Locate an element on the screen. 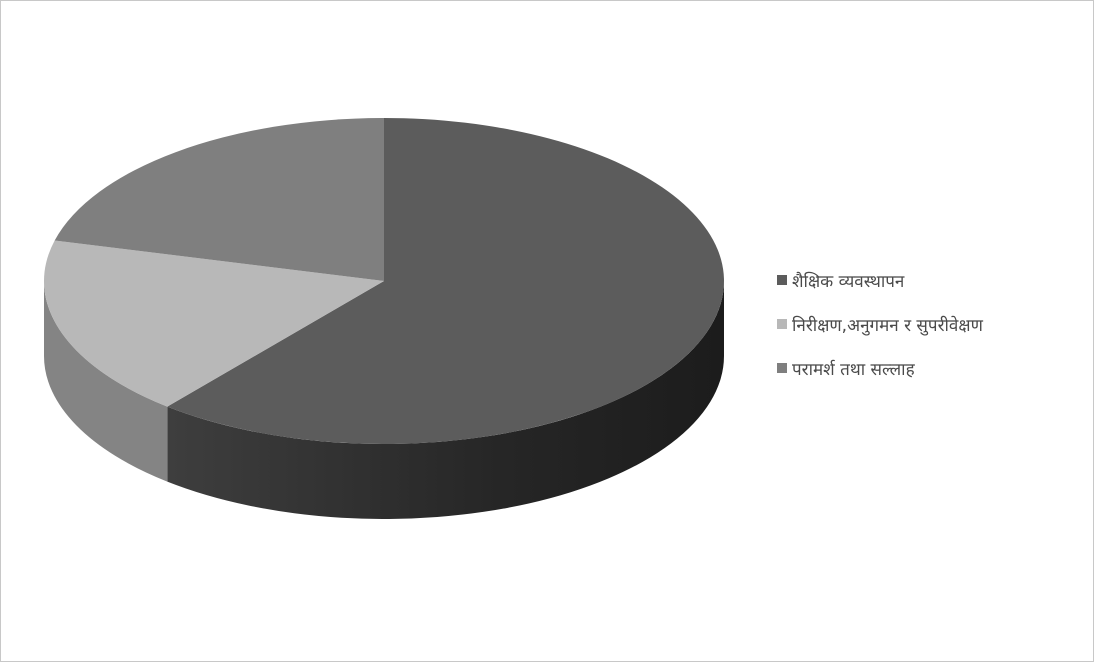 This screenshot has width=1094, height=663. legend-item: परामर्श तथा सल्लाह is located at coordinates (880, 368).